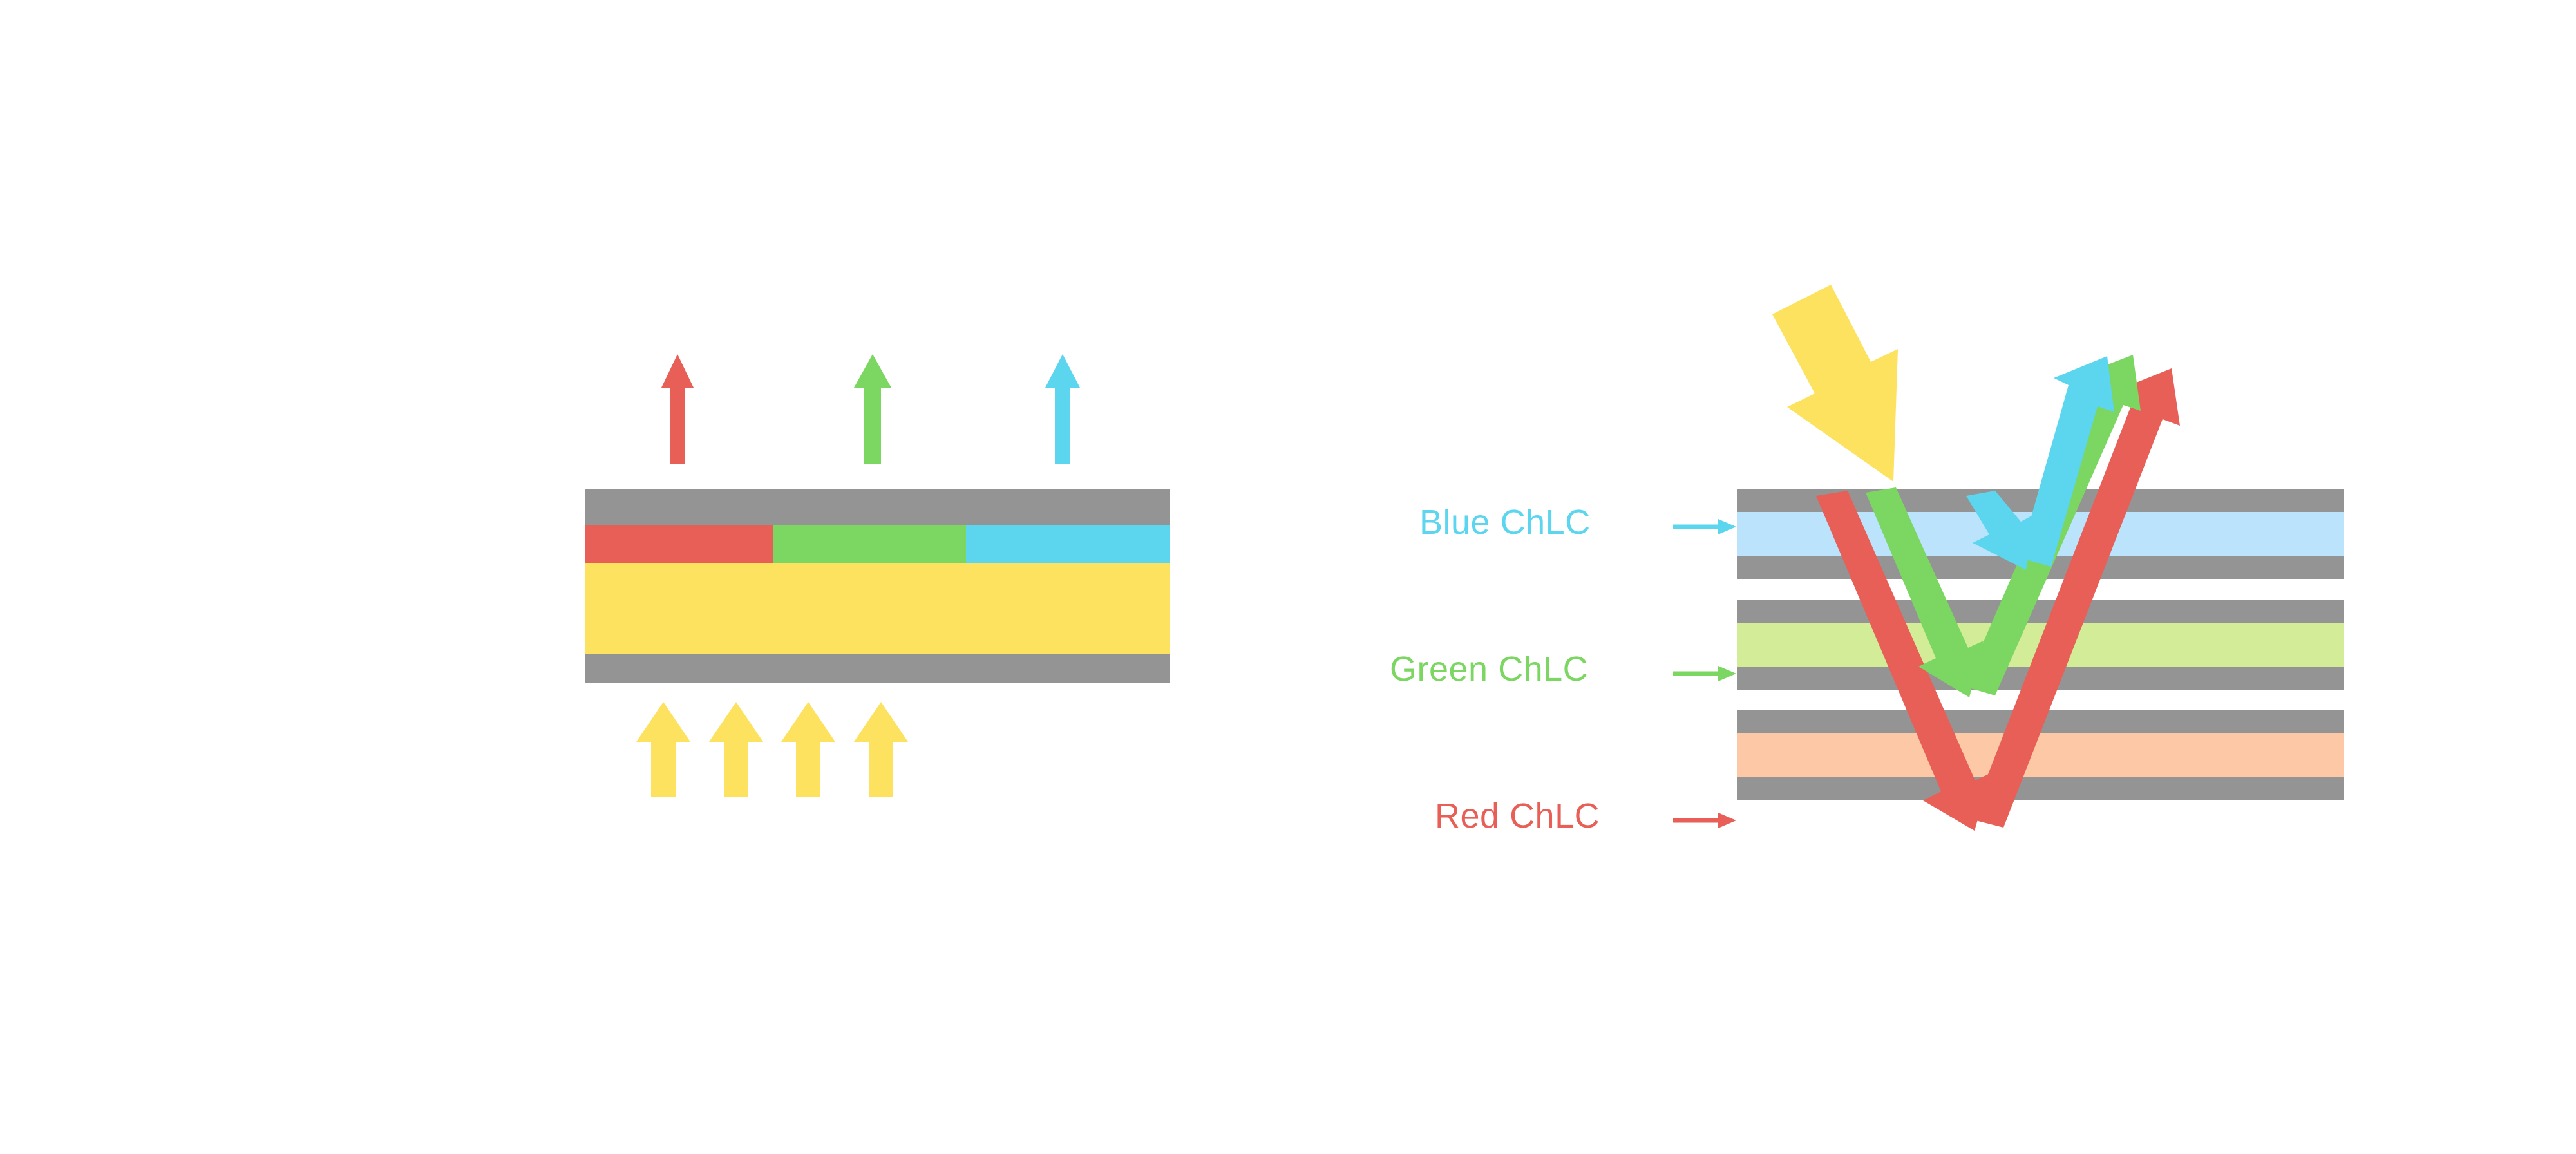 This screenshot has width=2576, height=1154. Describe the element at coordinates (2041, 611) in the screenshot. I see `green-cell-top-substrate` at that location.